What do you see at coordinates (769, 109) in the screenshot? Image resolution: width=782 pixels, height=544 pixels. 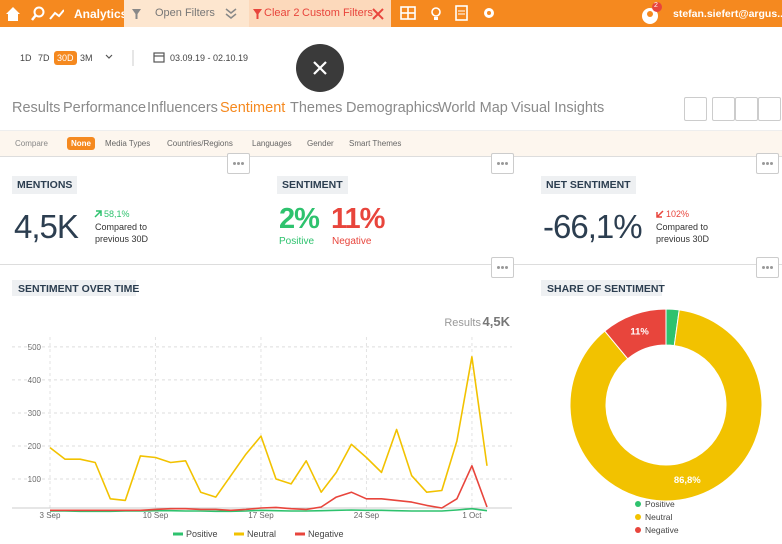 I see `alert-button` at bounding box center [769, 109].